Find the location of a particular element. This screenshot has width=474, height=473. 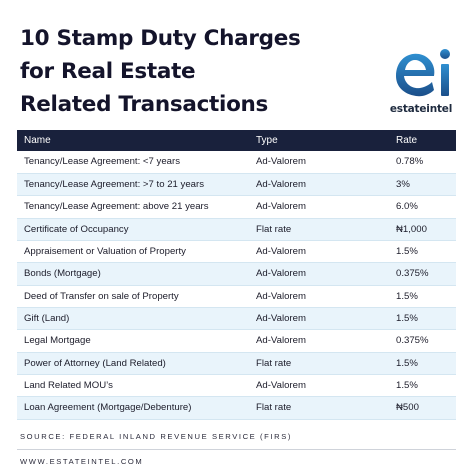

cell-name: Legal Mortgage is located at coordinates (132, 341).